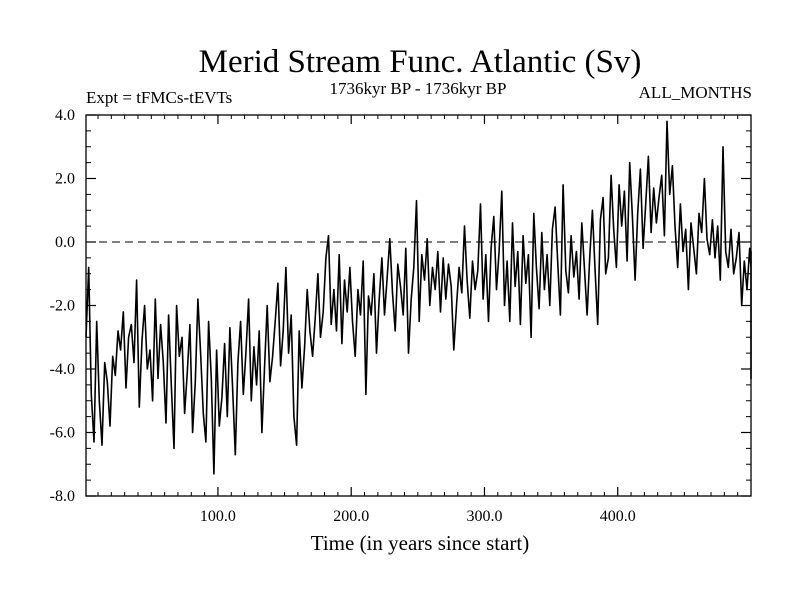  I want to click on y-tick-label: -2.0, so click(62, 306).